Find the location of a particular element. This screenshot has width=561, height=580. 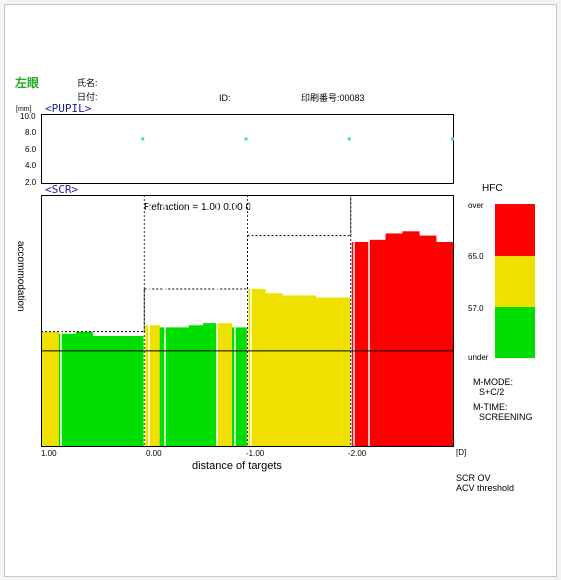

pupil-tick: 2.0 is located at coordinates (31, 182).